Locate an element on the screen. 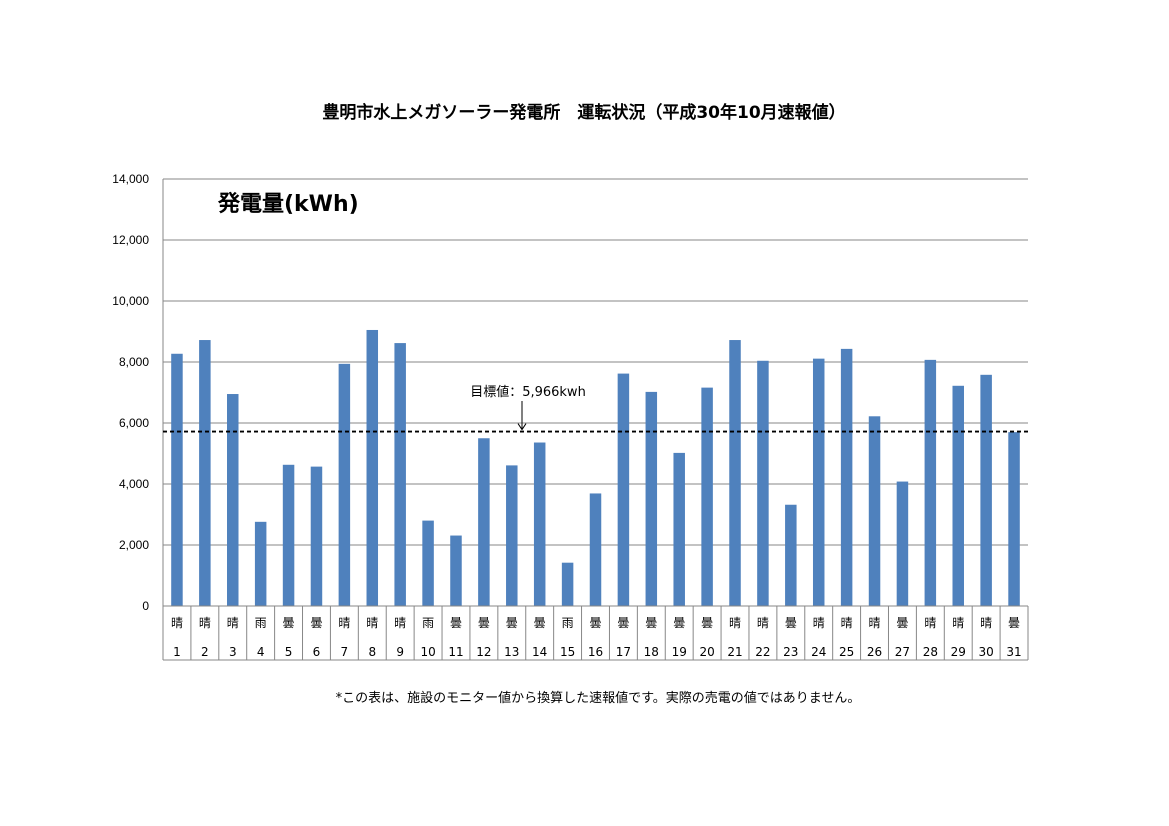  y-tick-label: 10,000 is located at coordinates (130, 301).